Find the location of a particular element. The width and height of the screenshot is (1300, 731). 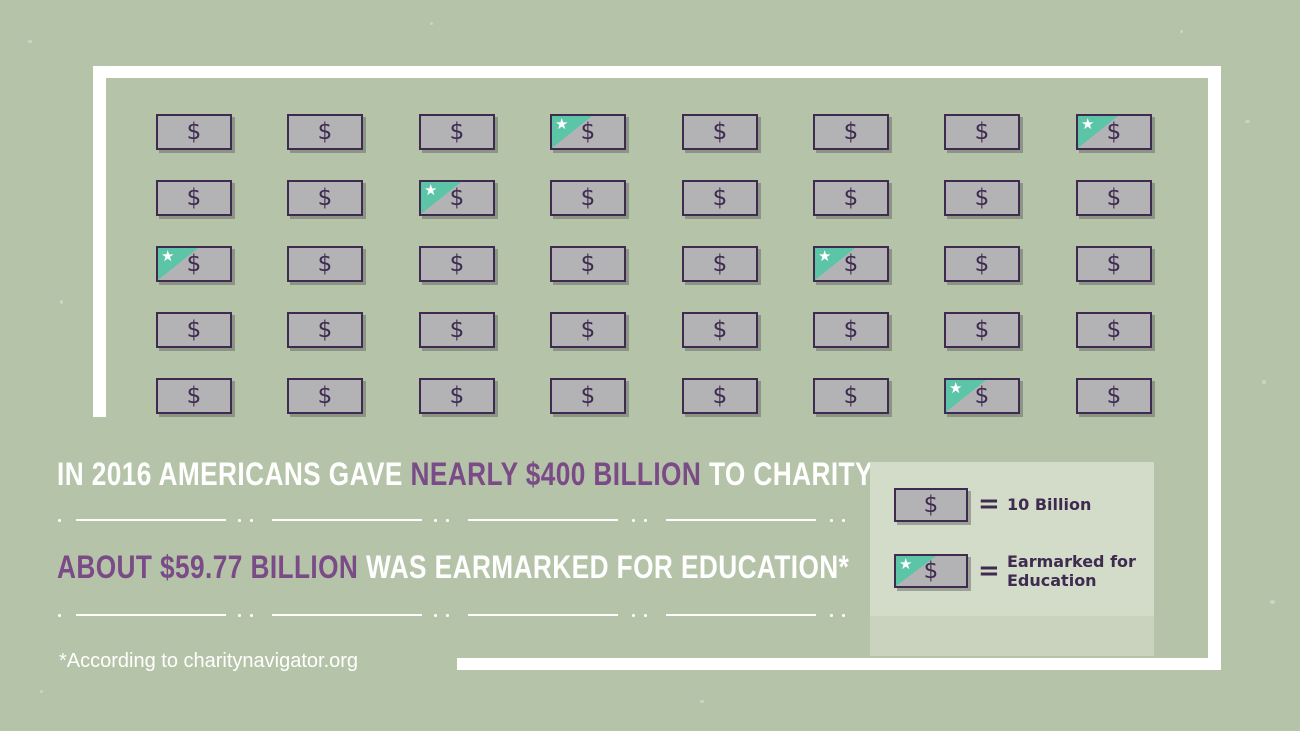

source-footnote: *According to charitynavigator.org is located at coordinates (209, 661).